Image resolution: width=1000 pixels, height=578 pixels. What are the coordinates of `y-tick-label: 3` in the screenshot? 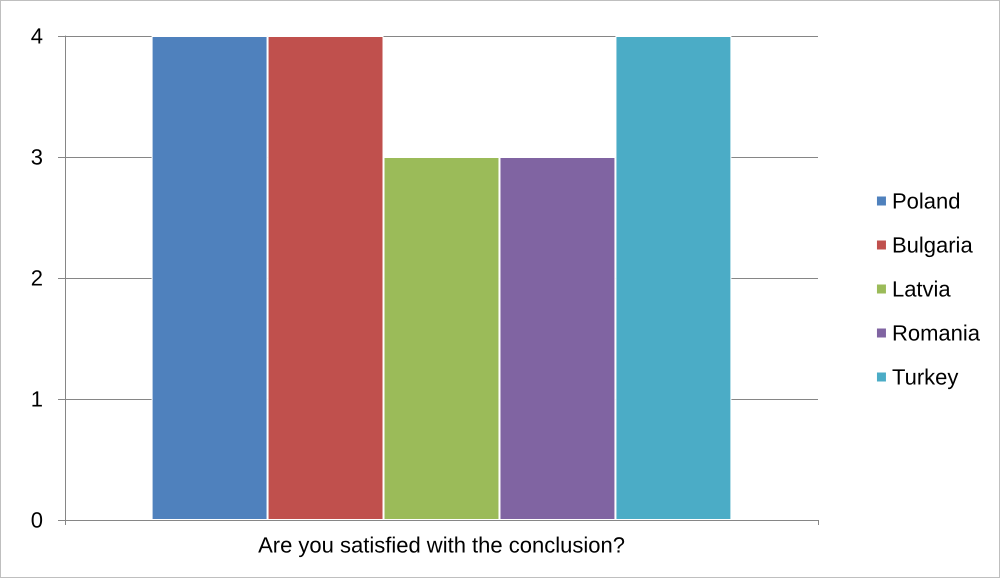 It's located at (36, 157).